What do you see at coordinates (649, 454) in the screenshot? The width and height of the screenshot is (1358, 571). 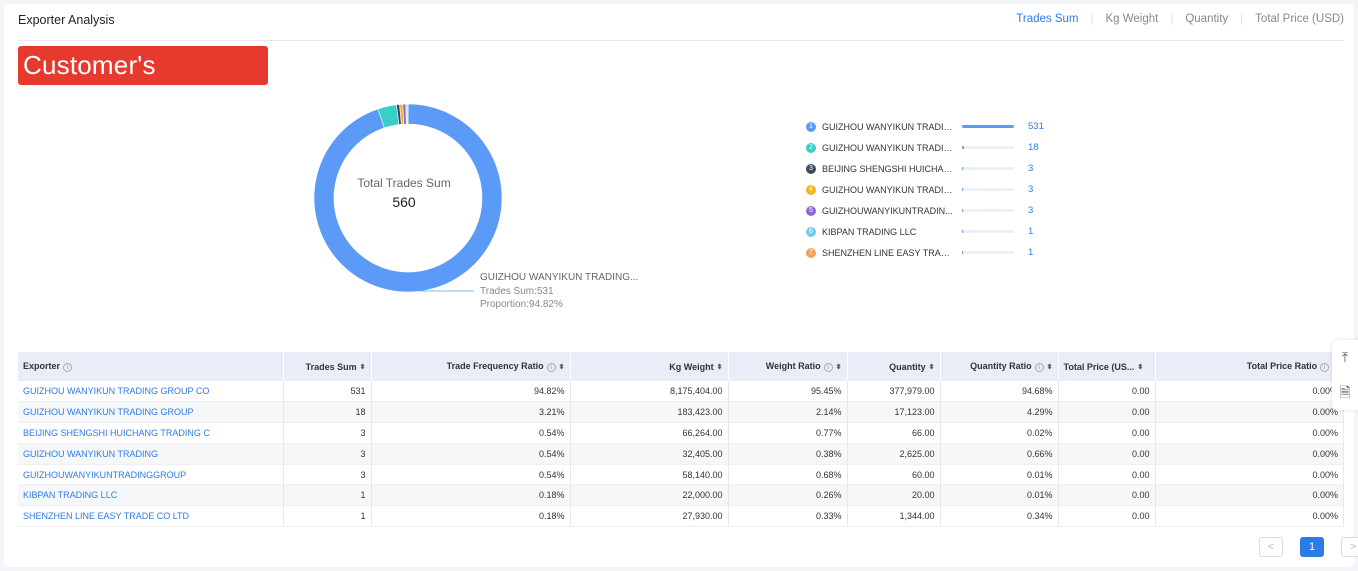 I see `table-cell: 32,405.00` at bounding box center [649, 454].